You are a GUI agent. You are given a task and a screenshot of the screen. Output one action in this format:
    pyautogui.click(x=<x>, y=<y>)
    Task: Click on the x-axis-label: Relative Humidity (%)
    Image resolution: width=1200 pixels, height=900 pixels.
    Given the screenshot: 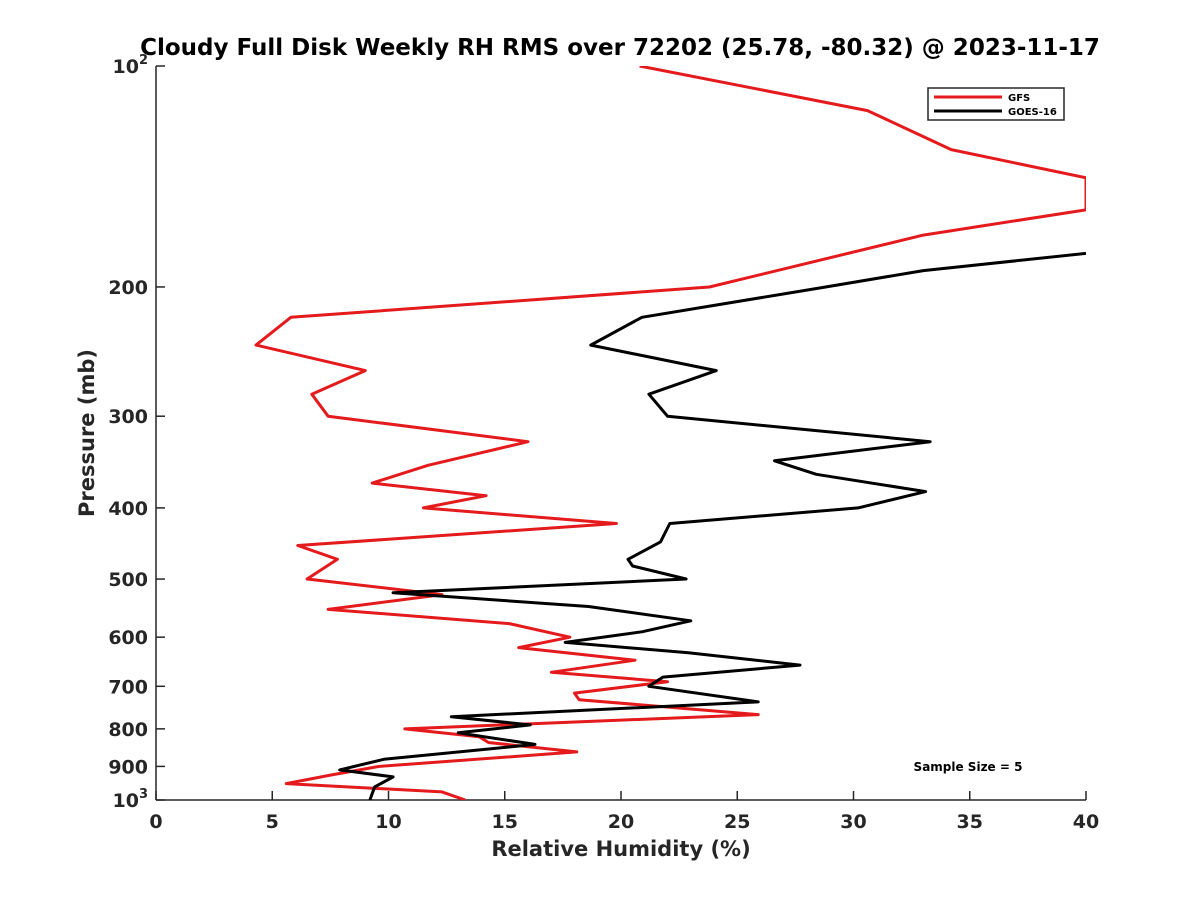 What is the action you would take?
    pyautogui.click(x=620, y=849)
    